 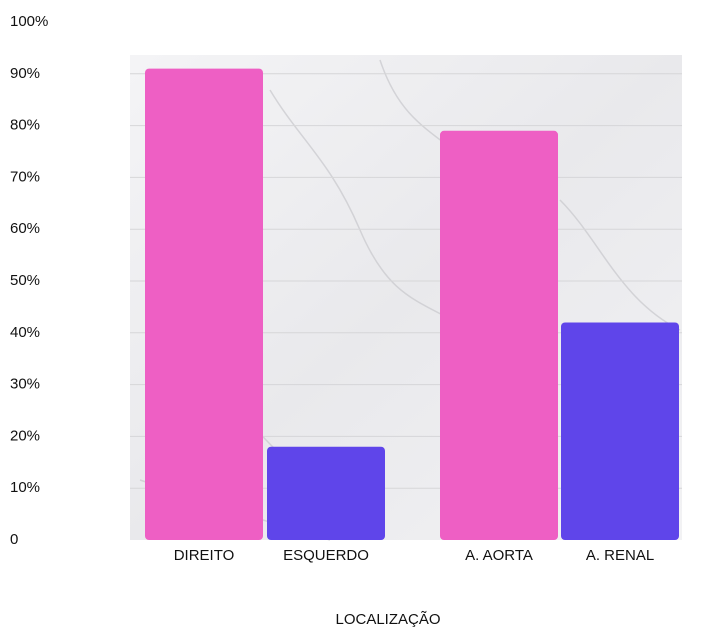 I want to click on x-tick-label: A. AORTA, so click(x=499, y=555).